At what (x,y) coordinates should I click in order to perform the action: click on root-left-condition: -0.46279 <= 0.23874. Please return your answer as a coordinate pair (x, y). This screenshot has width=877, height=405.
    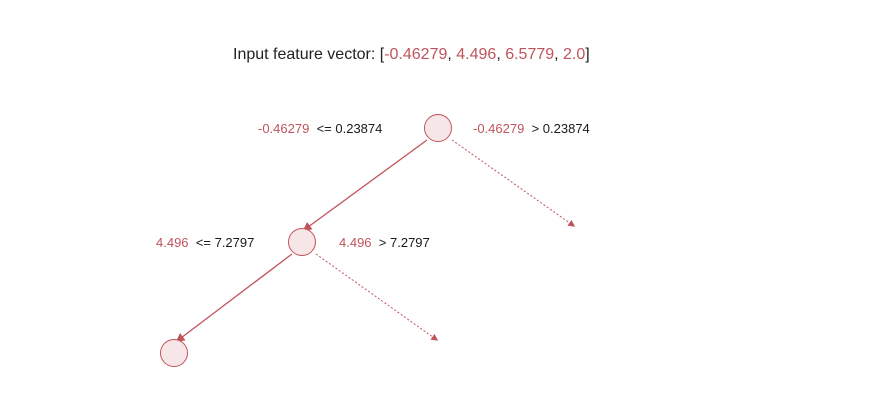
    Looking at the image, I should click on (320, 128).